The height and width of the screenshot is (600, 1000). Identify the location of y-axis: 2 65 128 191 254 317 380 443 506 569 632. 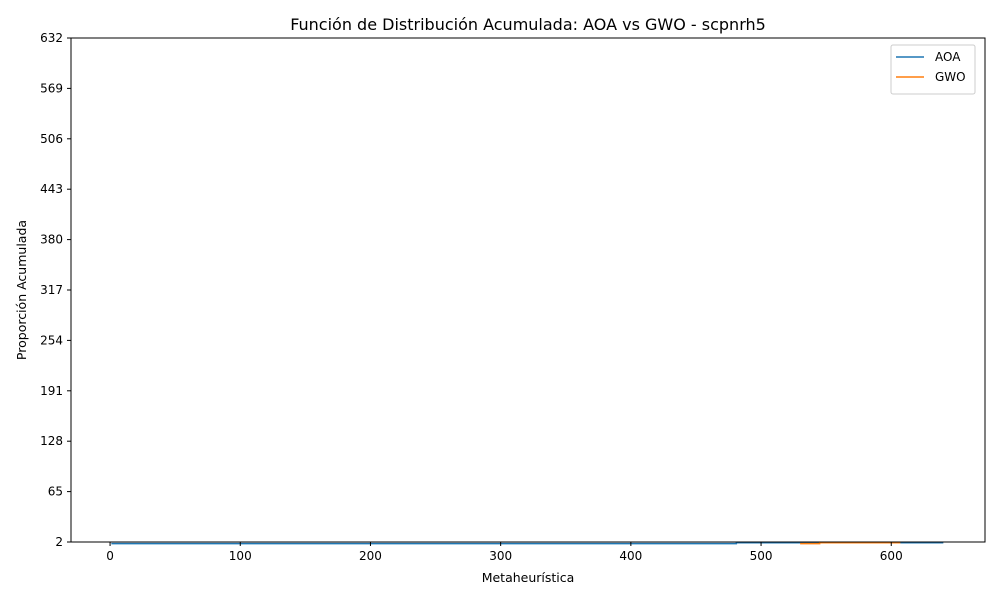
(55, 290).